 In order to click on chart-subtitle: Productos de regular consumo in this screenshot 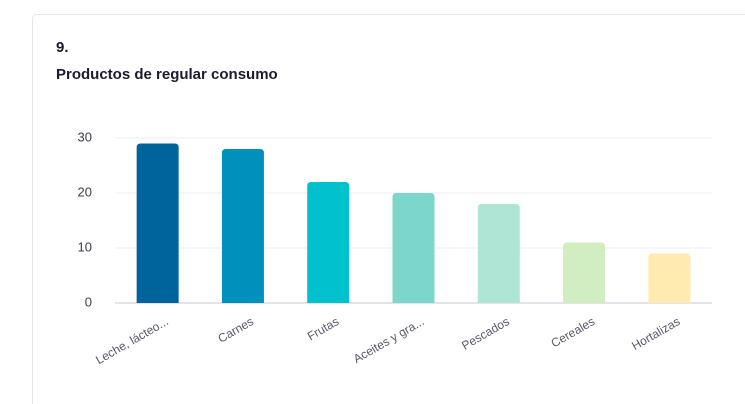, I will do `click(167, 74)`.